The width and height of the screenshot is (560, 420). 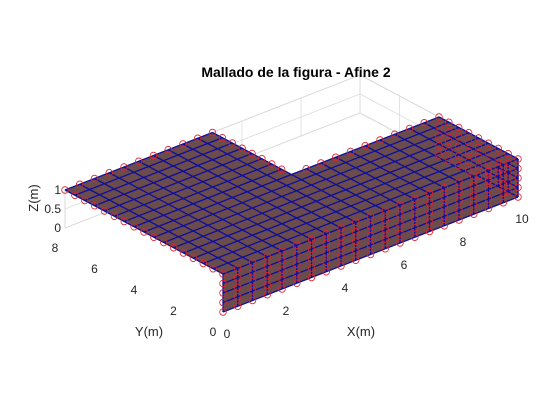 I want to click on y-axis-label: Y(m), so click(x=149, y=331).